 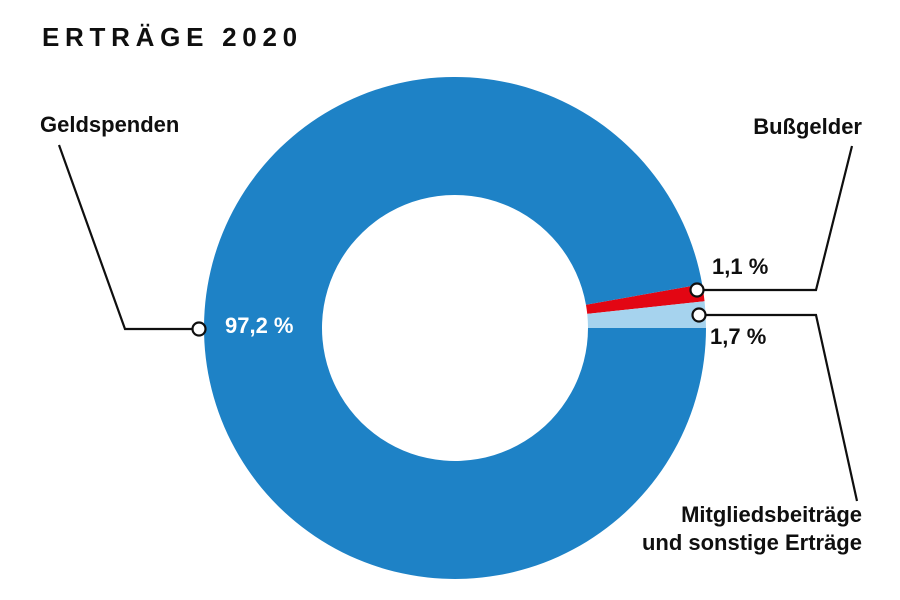 What do you see at coordinates (738, 336) in the screenshot?
I see `segment-value-mitglieder: 1,7 %` at bounding box center [738, 336].